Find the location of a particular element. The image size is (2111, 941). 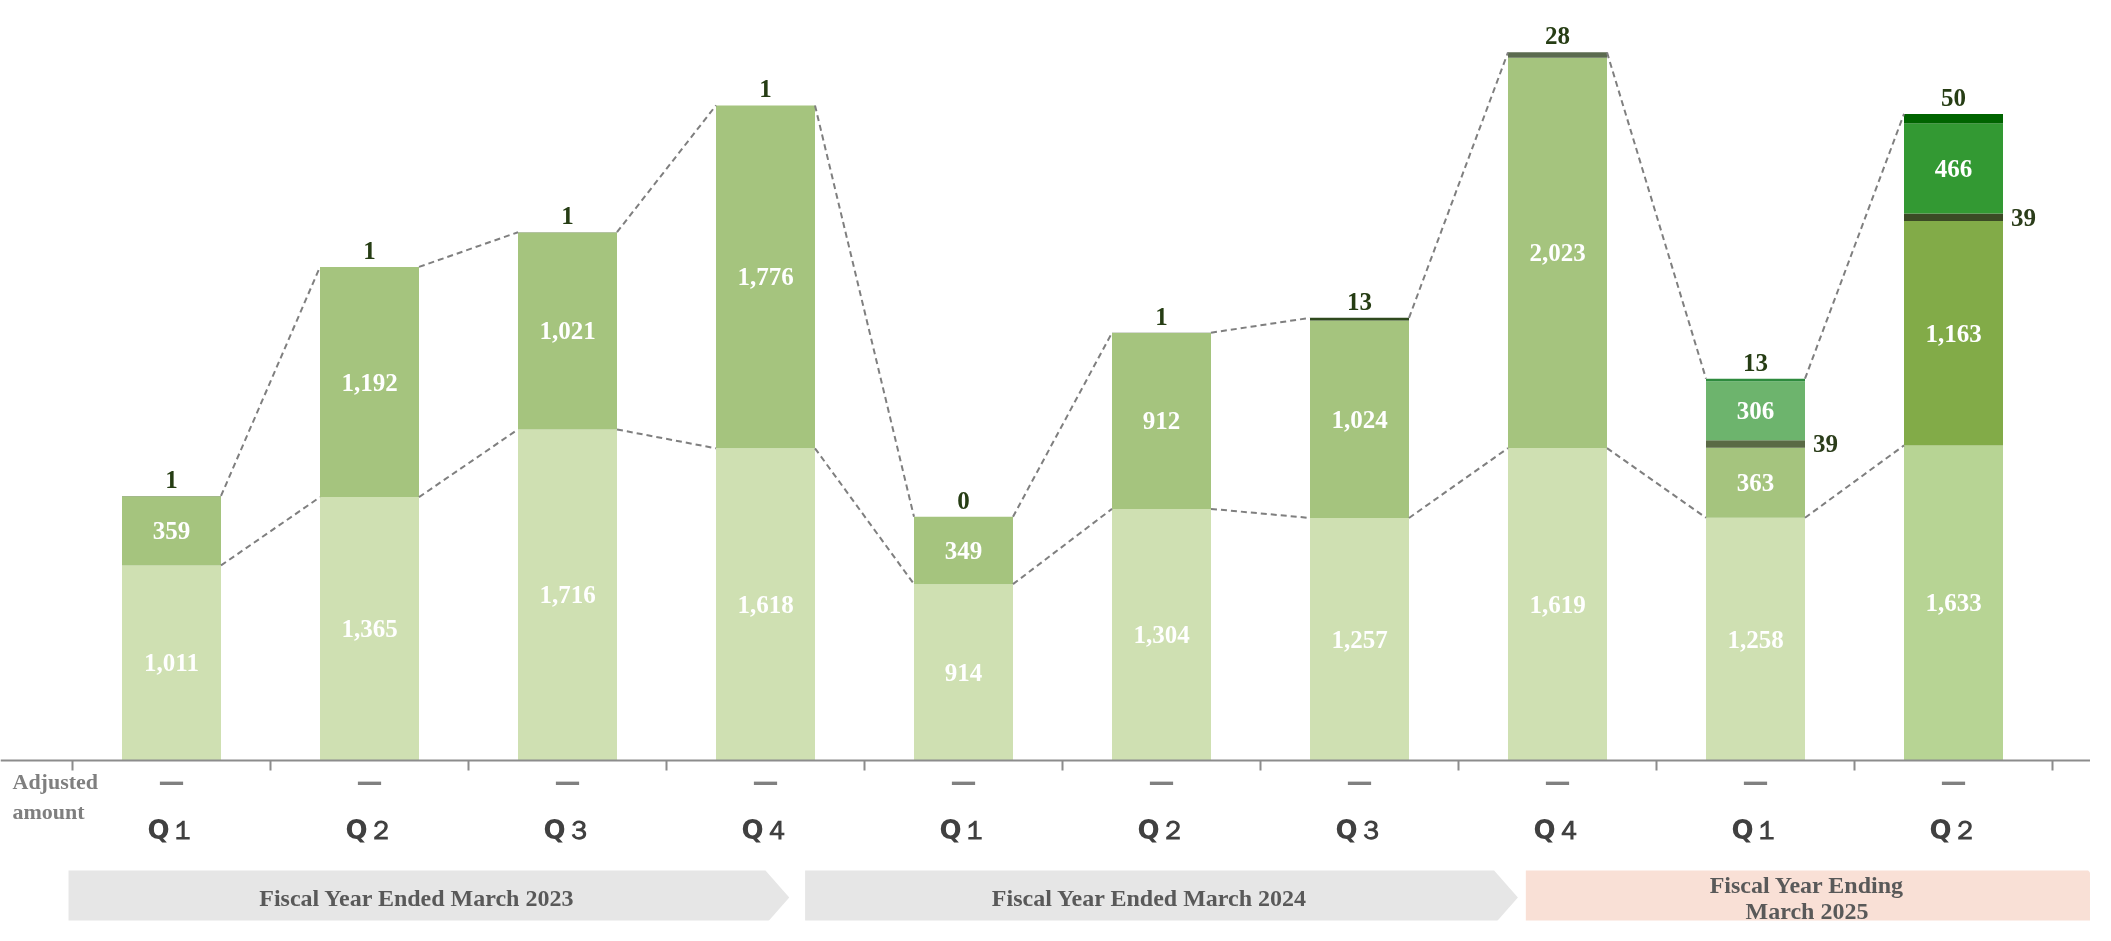

data-label: 1,304 is located at coordinates (1162, 635).